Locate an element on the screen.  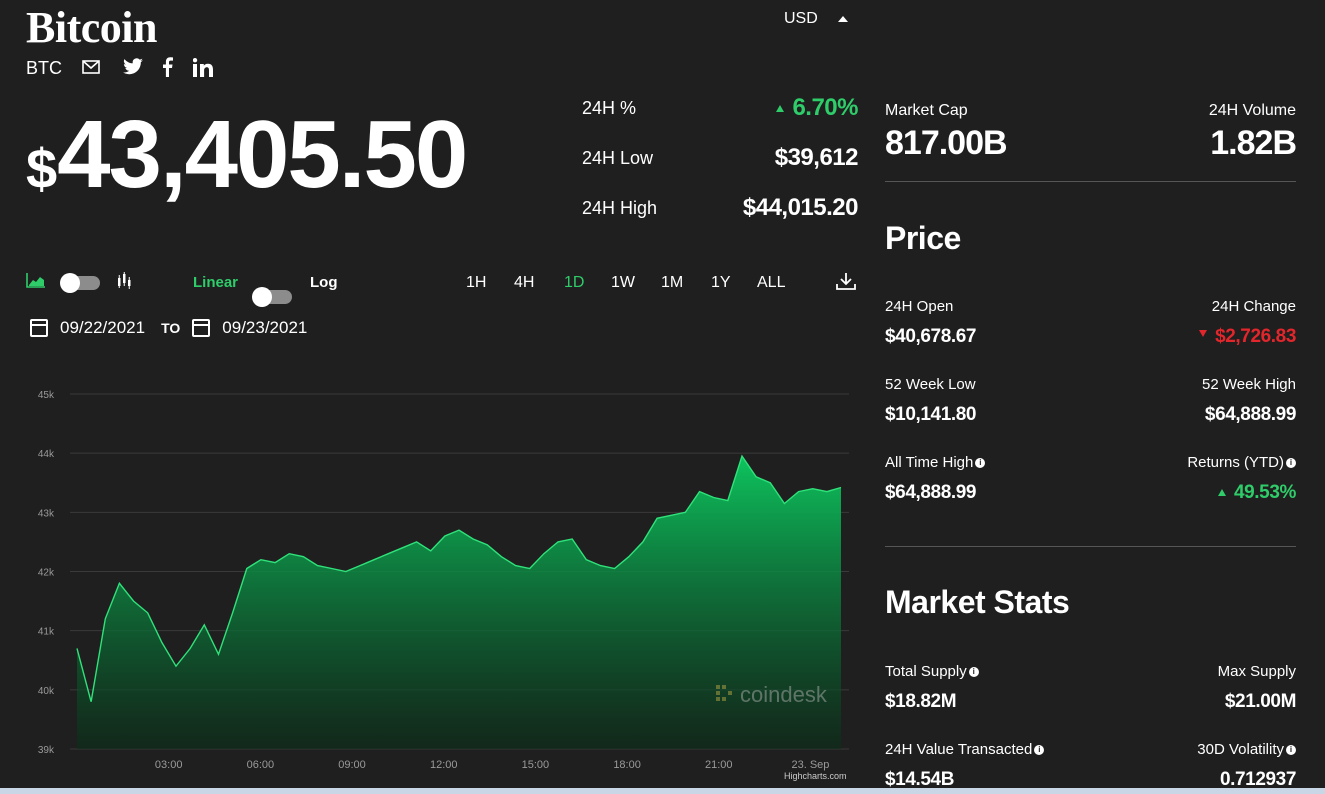
value-transacted-value: $14.54B is located at coordinates (920, 779).